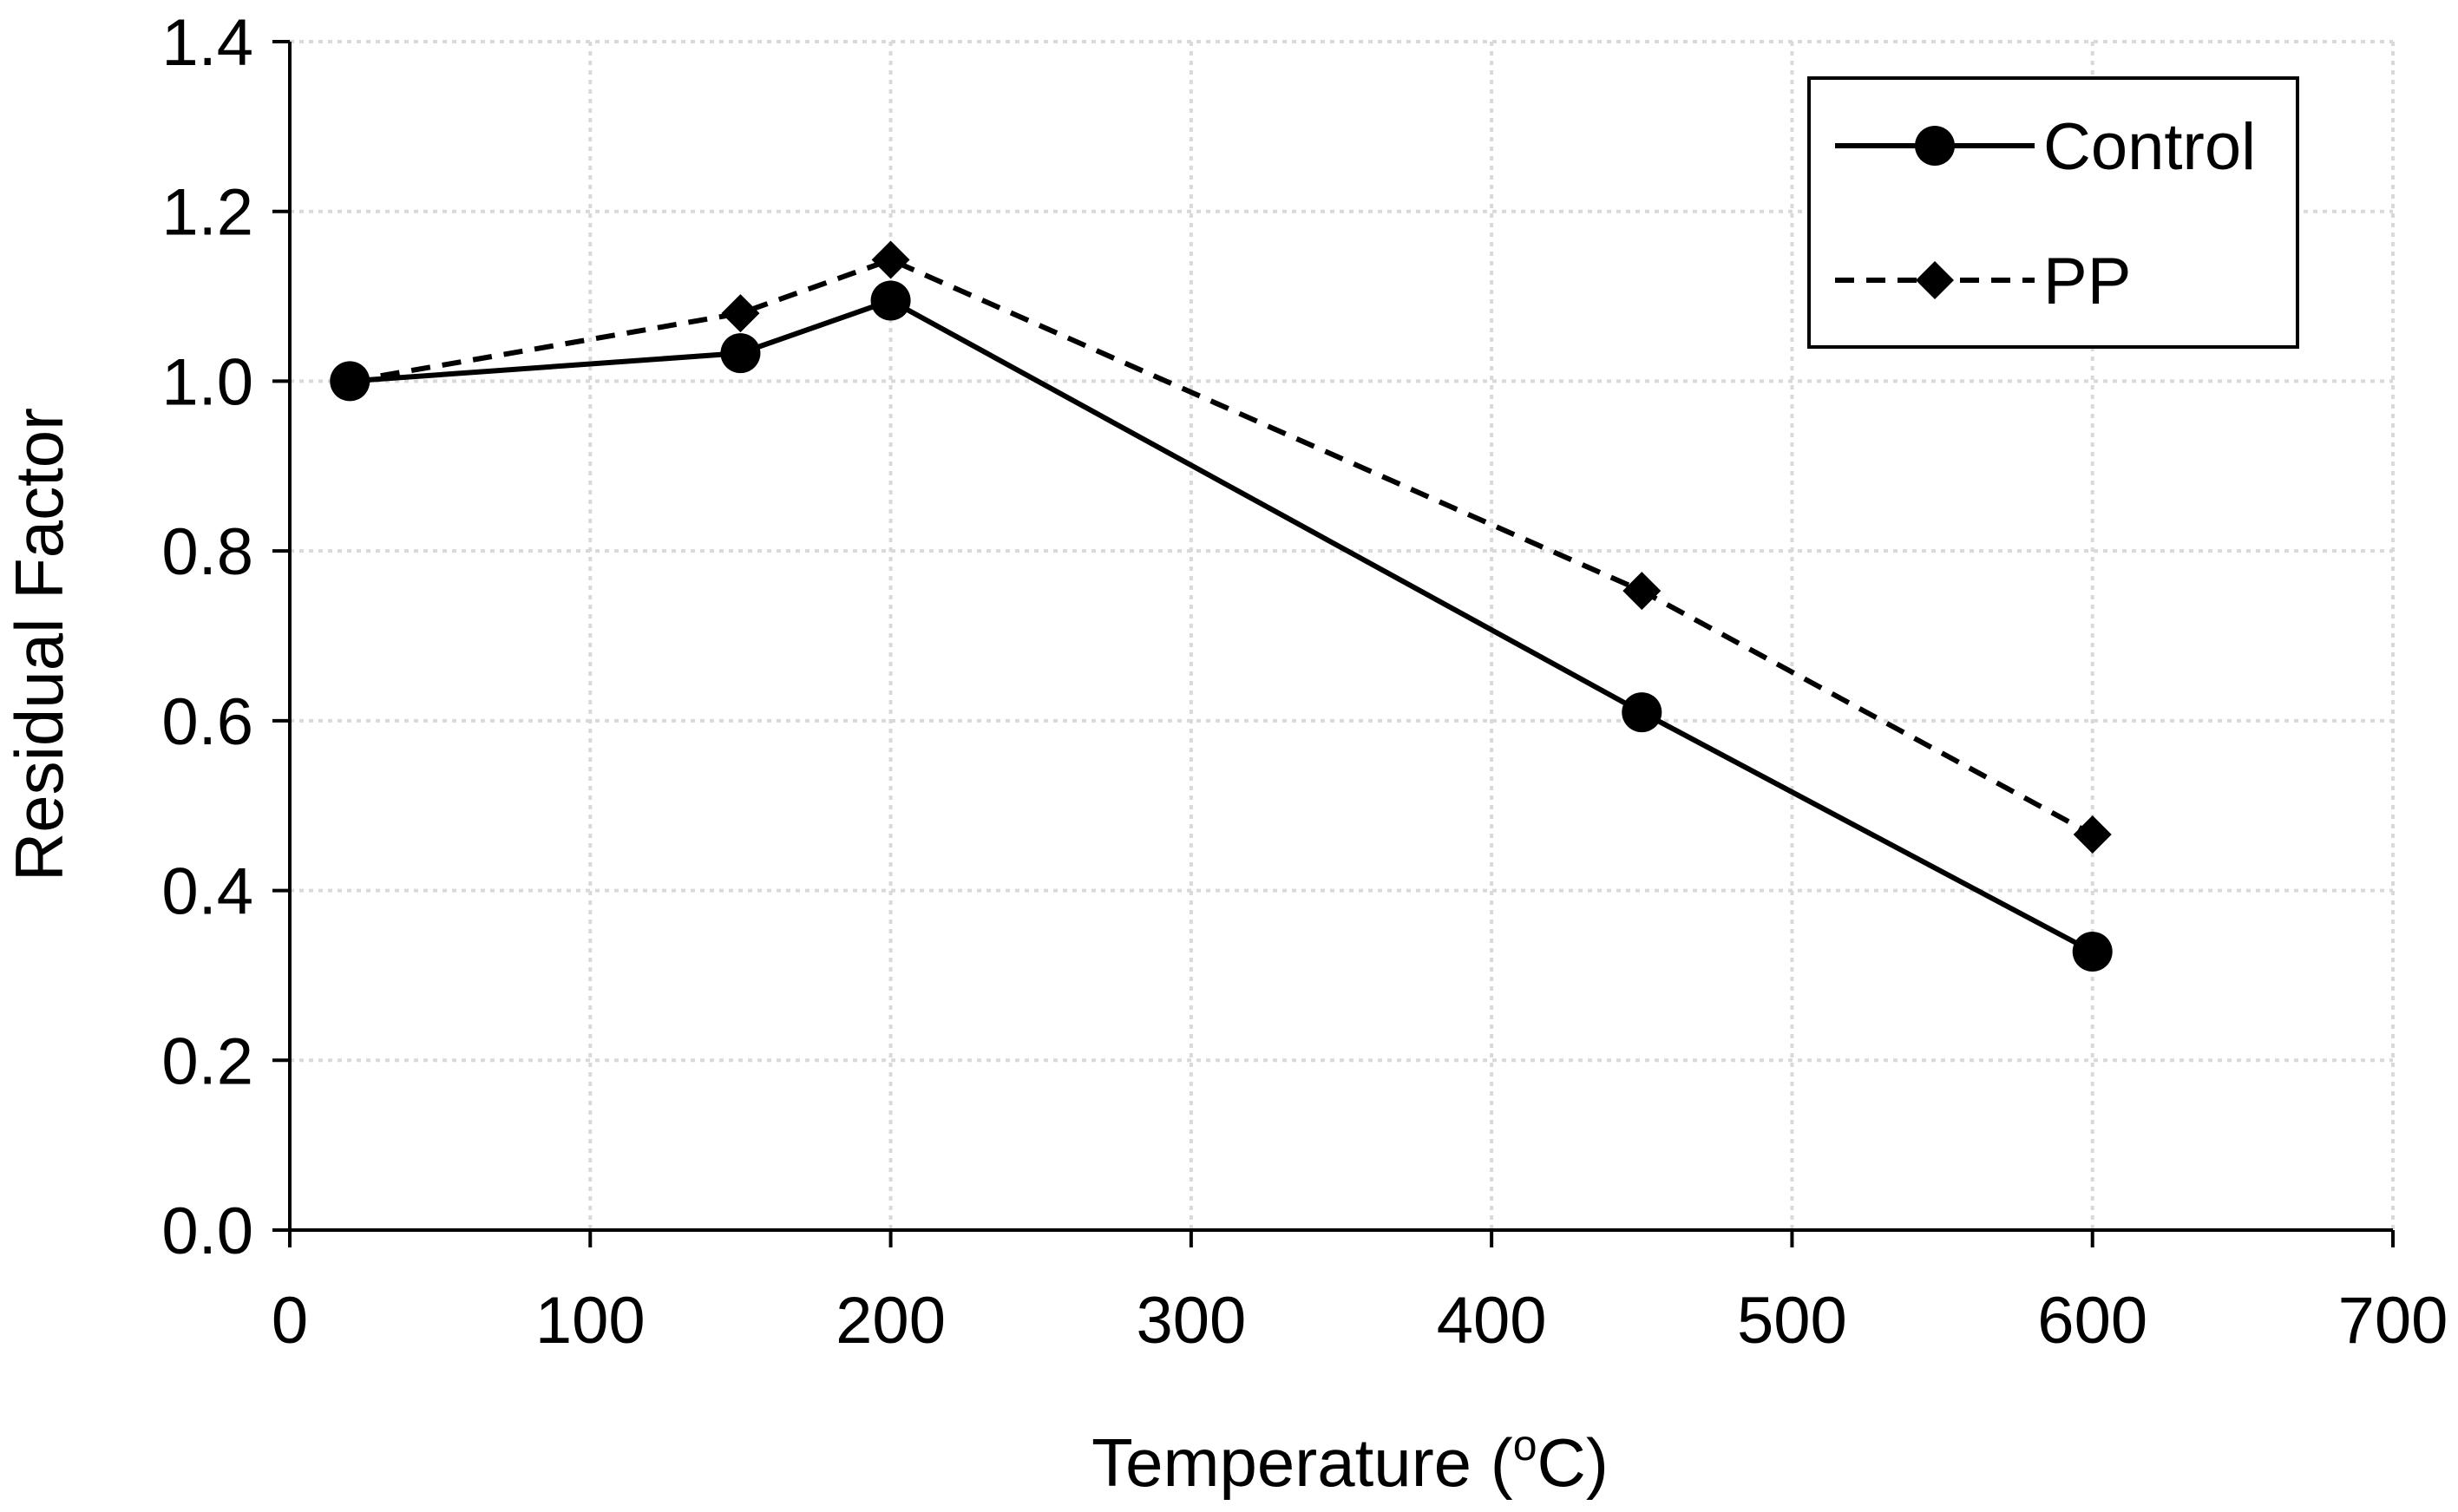  Describe the element at coordinates (1350, 1461) in the screenshot. I see `x-axis-title: Temperature (oC)` at that location.